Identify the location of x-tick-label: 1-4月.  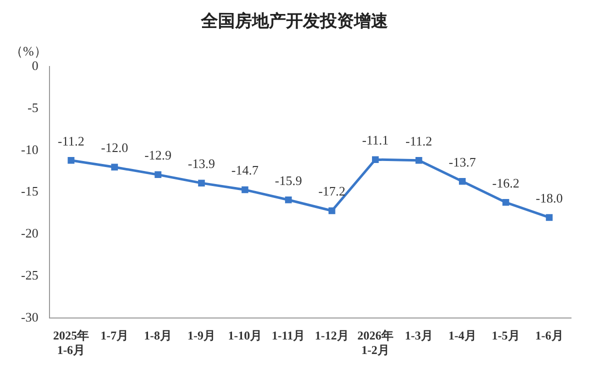
(462, 335).